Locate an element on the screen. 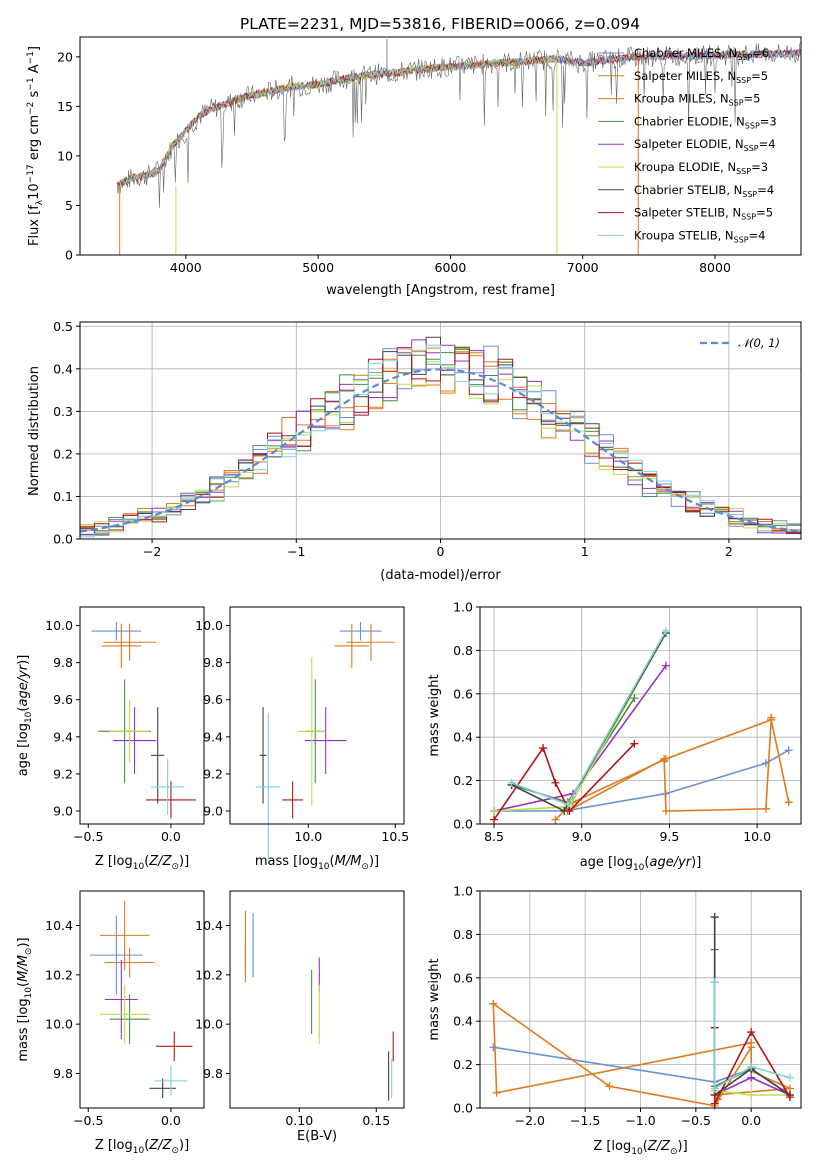 The image size is (819, 1170). y-tick-label: 0 is located at coordinates (69, 255).